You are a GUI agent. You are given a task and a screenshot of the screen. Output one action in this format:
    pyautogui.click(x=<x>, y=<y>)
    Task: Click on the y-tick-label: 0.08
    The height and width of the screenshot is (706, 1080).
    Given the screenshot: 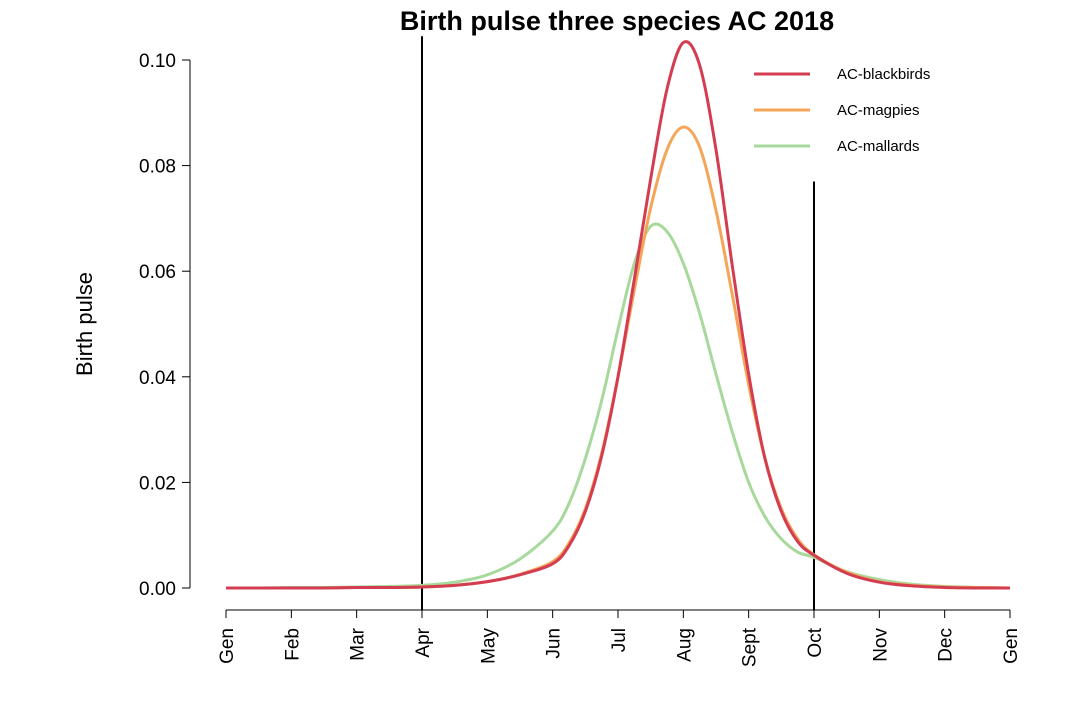 What is the action you would take?
    pyautogui.click(x=157, y=167)
    